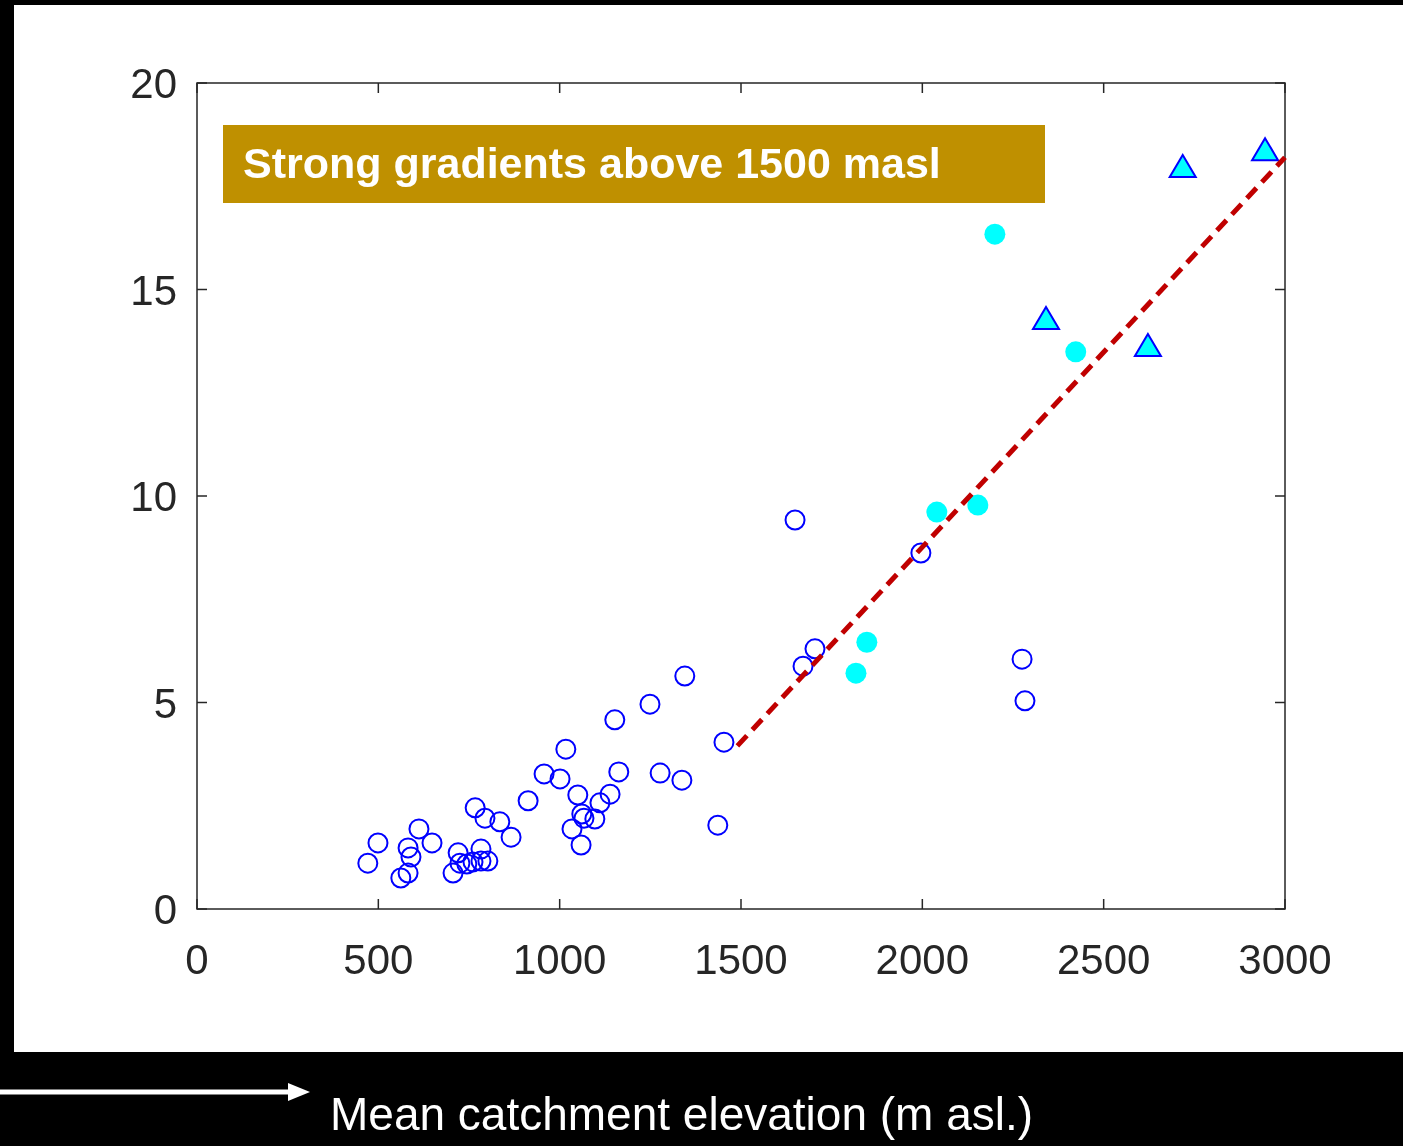  What do you see at coordinates (153, 496) in the screenshot?
I see `y-tick-label: 10` at bounding box center [153, 496].